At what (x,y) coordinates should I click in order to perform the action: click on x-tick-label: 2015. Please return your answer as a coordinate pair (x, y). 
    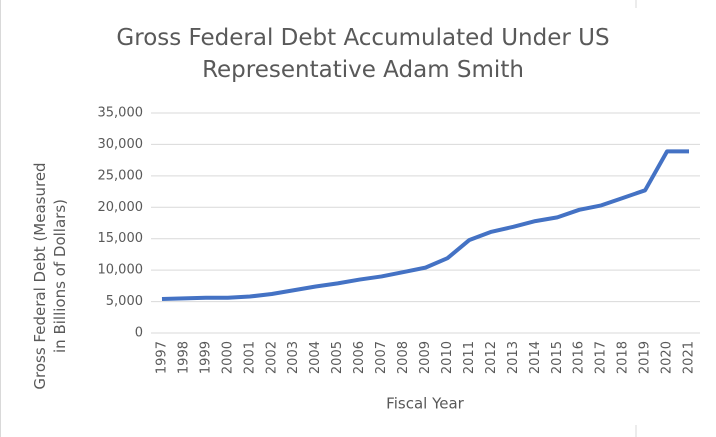
    Looking at the image, I should click on (557, 357).